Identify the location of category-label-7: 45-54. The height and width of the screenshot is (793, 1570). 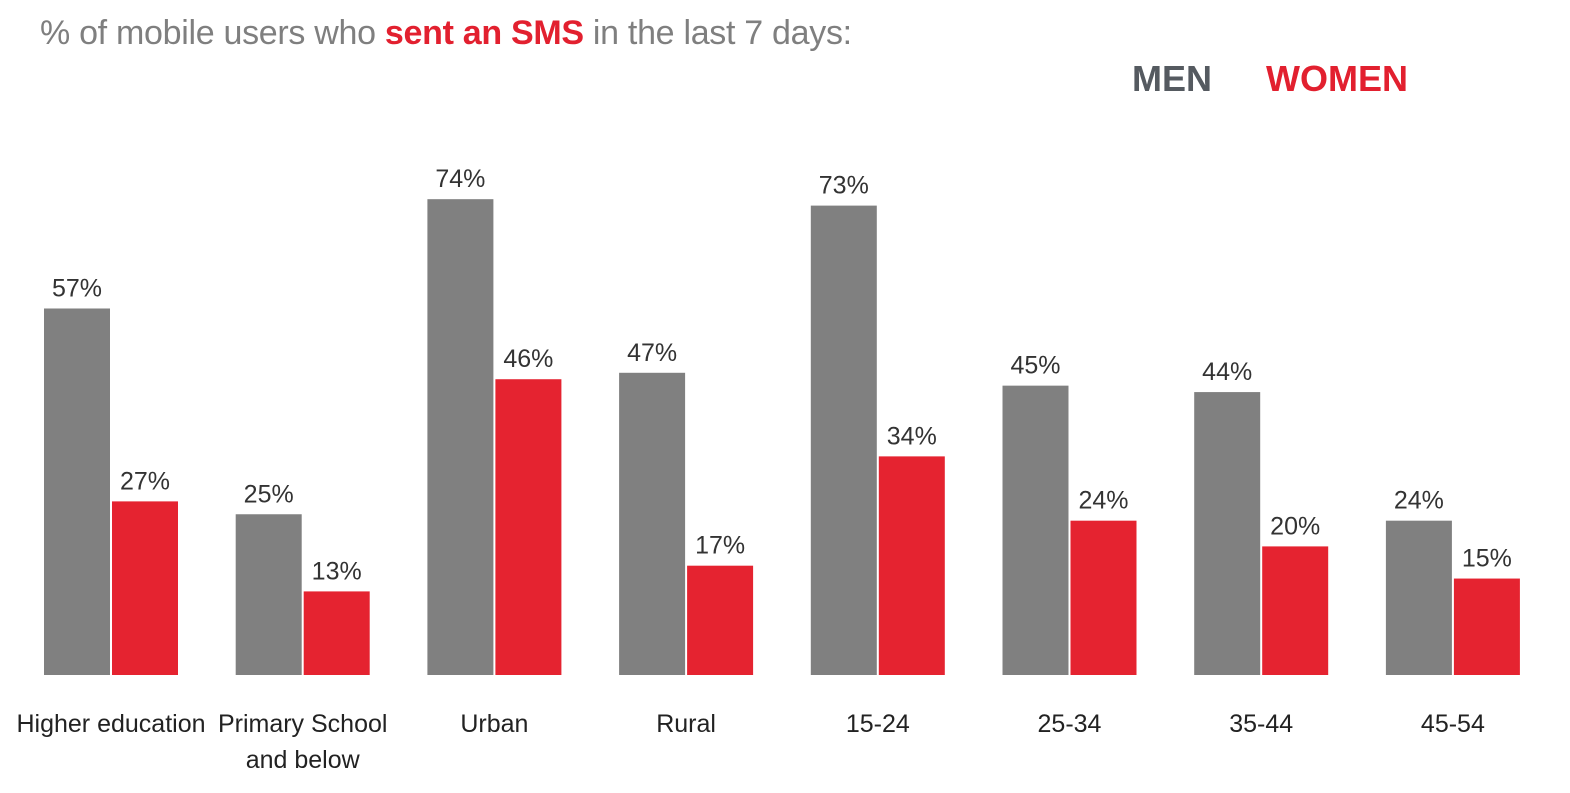
(1453, 724).